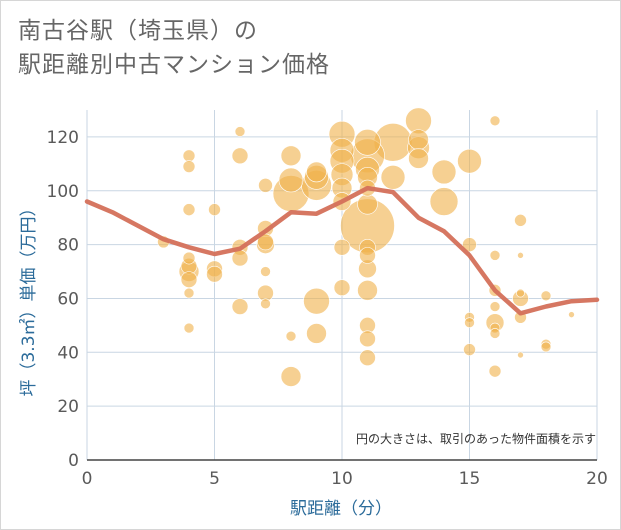 This screenshot has width=621, height=530. Describe the element at coordinates (174, 65) in the screenshot. I see `chart-title-line-2: 駅距離別中古マンション価格` at that location.